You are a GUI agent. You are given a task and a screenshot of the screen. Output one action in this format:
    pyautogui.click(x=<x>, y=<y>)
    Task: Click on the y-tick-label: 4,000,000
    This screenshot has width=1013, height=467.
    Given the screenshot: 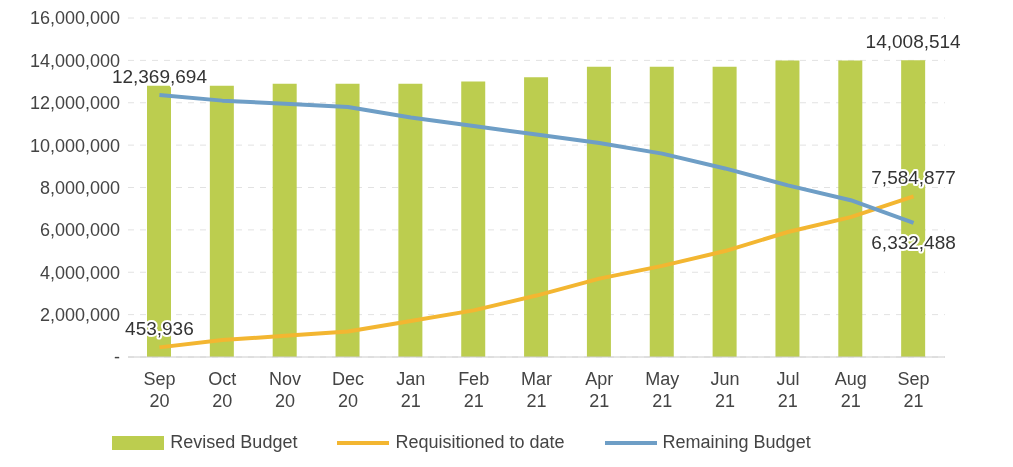 What is the action you would take?
    pyautogui.click(x=79, y=272)
    